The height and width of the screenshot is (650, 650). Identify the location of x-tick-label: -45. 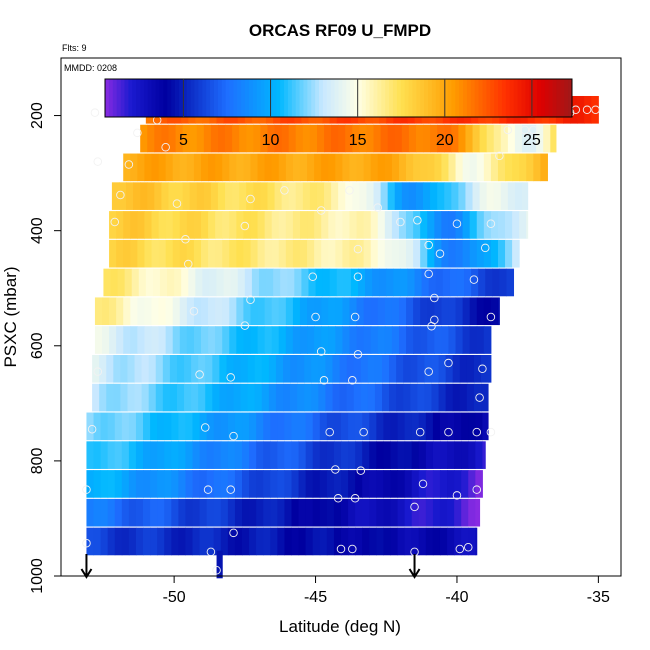
(315, 597).